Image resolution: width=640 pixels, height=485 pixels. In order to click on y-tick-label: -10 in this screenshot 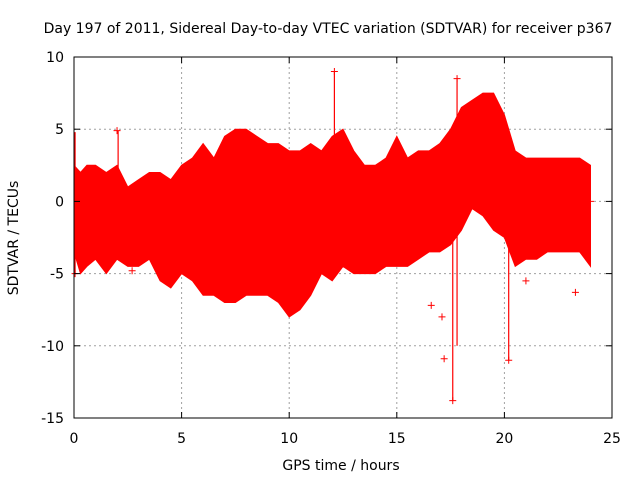, I will do `click(52, 347)`.